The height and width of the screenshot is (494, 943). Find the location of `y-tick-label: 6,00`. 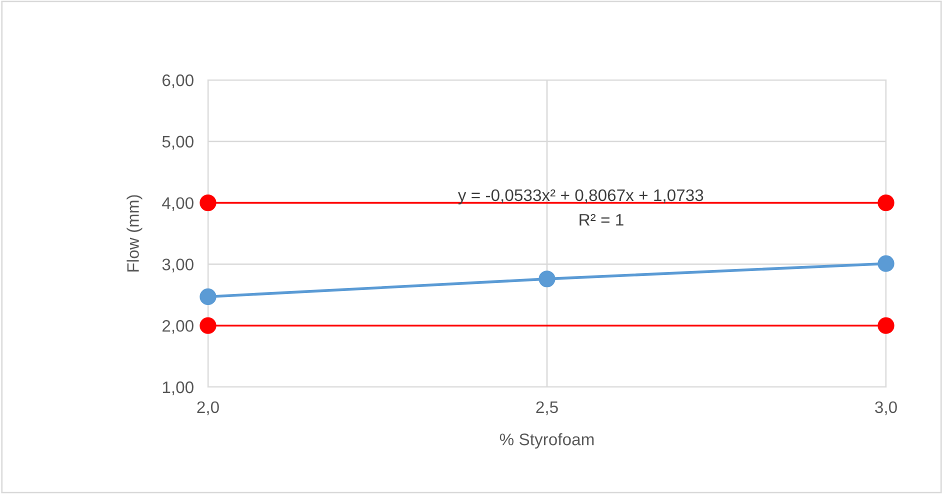

y-tick-label: 6,00 is located at coordinates (178, 81).